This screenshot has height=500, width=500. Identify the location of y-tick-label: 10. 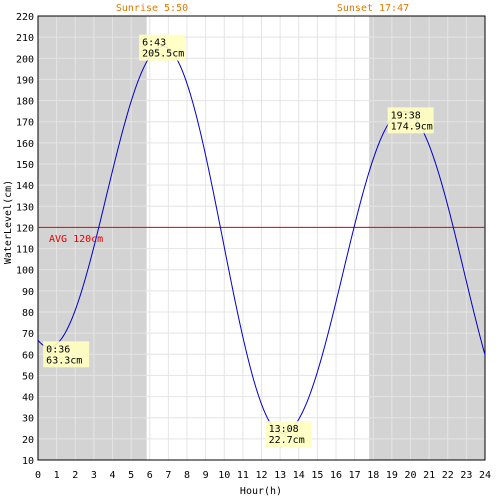
(28, 461).